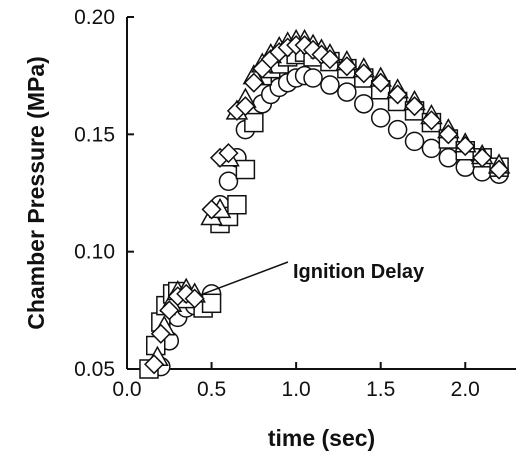 This screenshot has height=454, width=516. What do you see at coordinates (94, 369) in the screenshot?
I see `y-tick-label: 0.05` at bounding box center [94, 369].